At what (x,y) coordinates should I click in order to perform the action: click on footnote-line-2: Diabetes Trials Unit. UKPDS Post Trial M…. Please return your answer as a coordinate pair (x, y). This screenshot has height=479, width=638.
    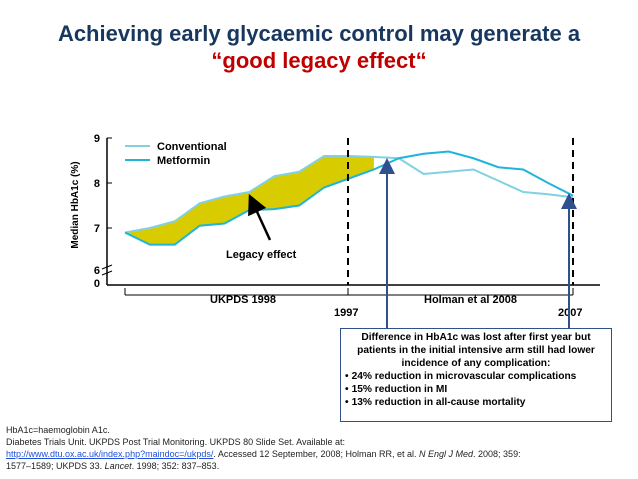
    Looking at the image, I should click on (175, 442).